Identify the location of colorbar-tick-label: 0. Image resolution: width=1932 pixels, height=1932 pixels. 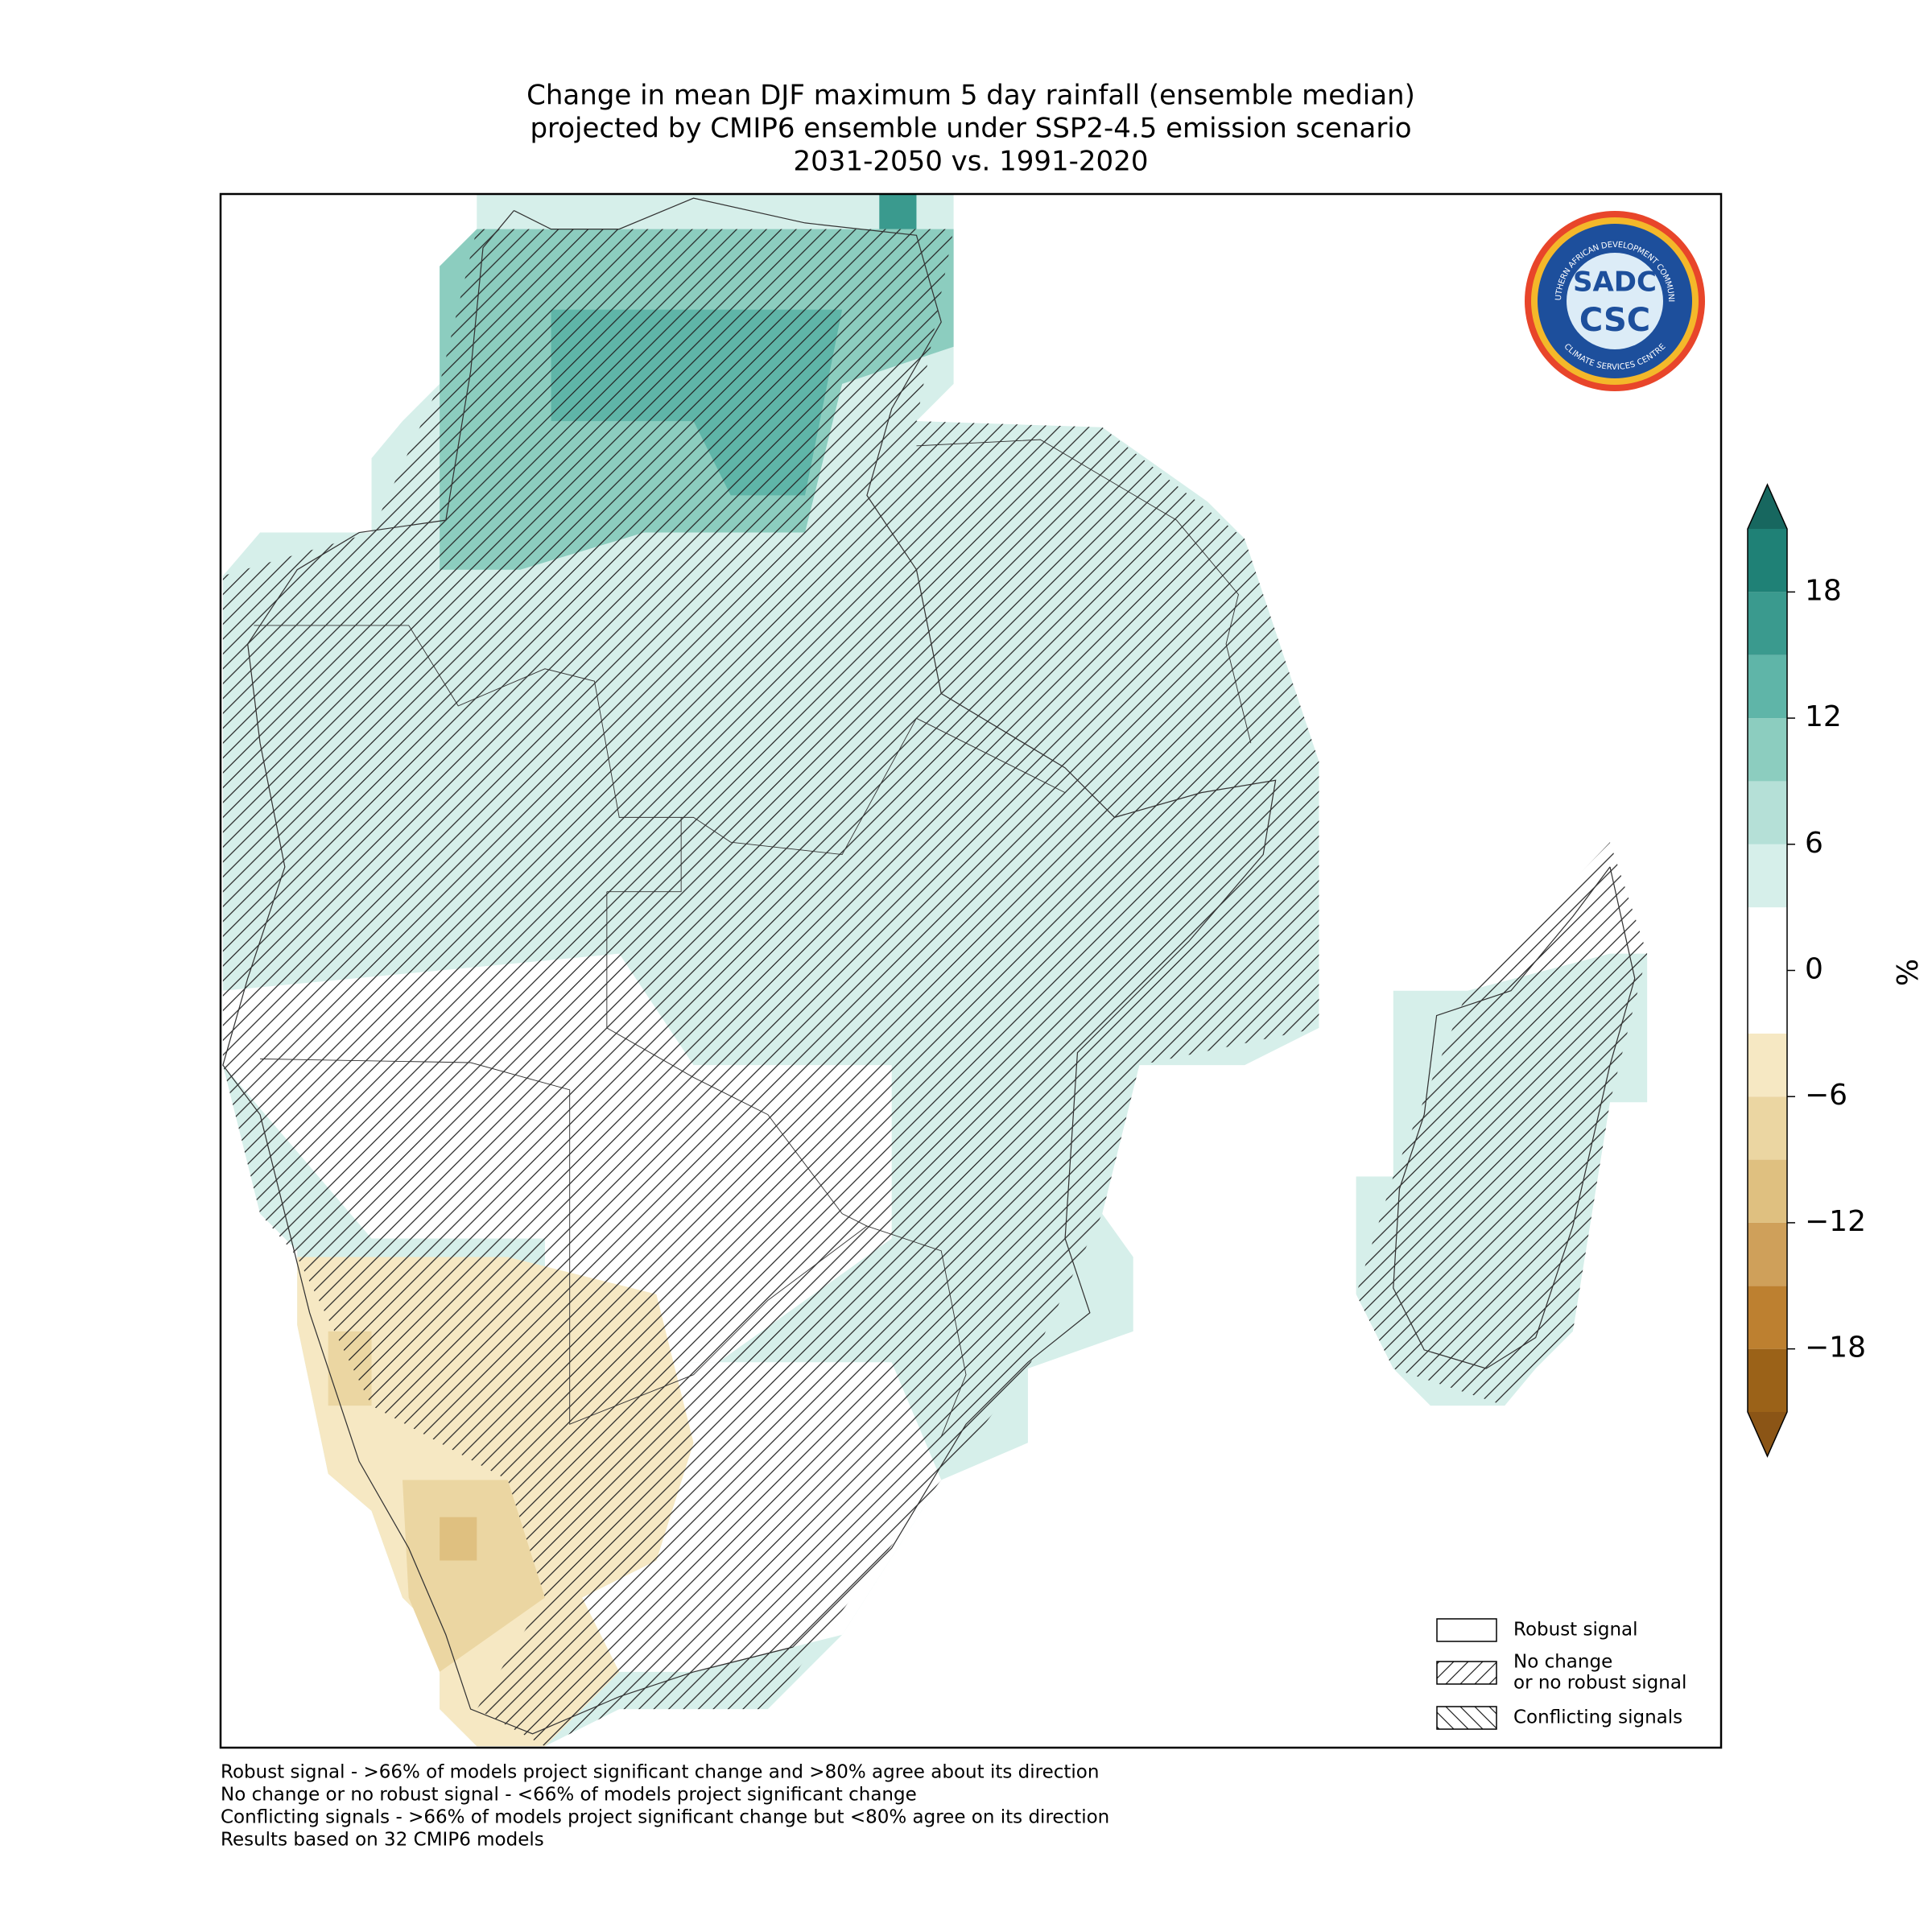
(1814, 969).